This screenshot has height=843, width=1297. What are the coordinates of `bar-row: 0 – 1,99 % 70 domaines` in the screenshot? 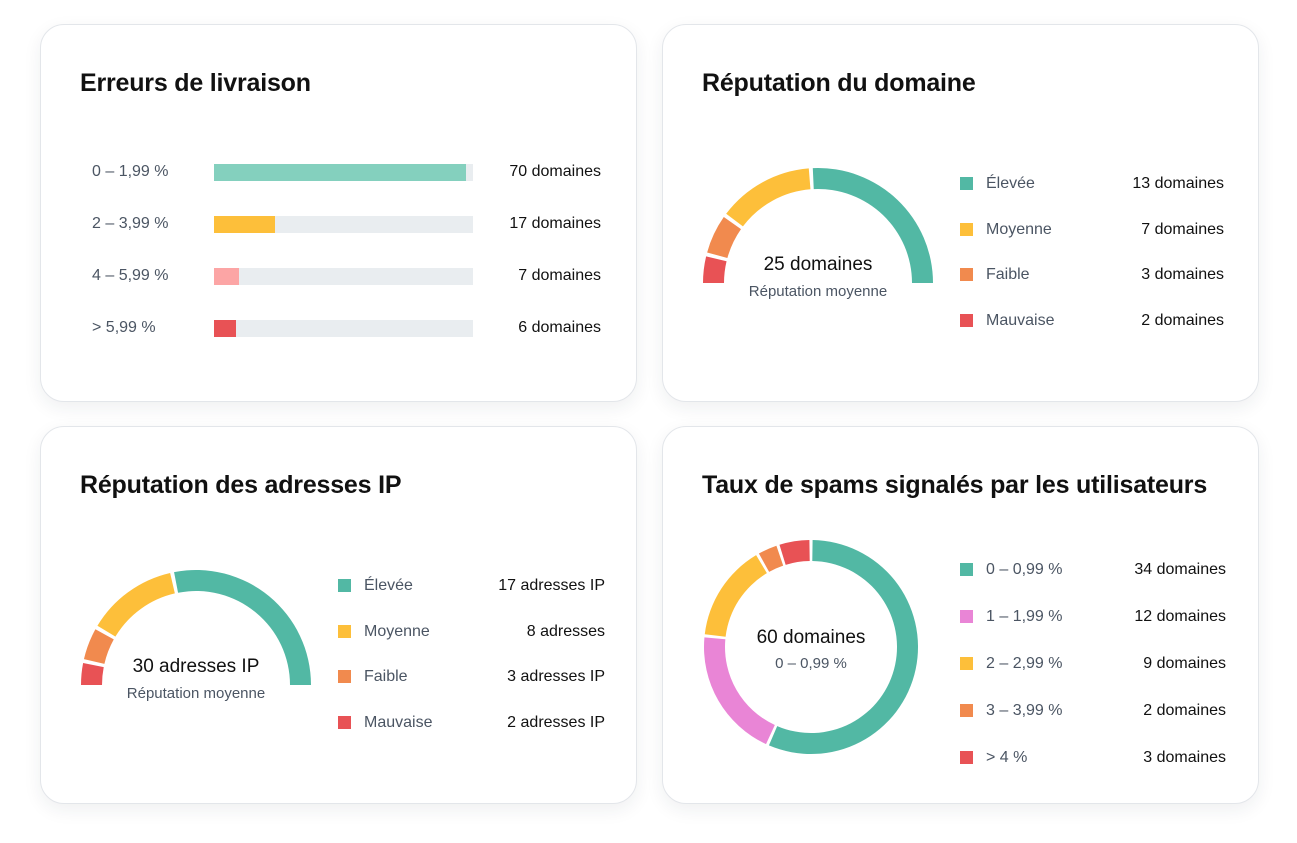 It's located at (338, 172).